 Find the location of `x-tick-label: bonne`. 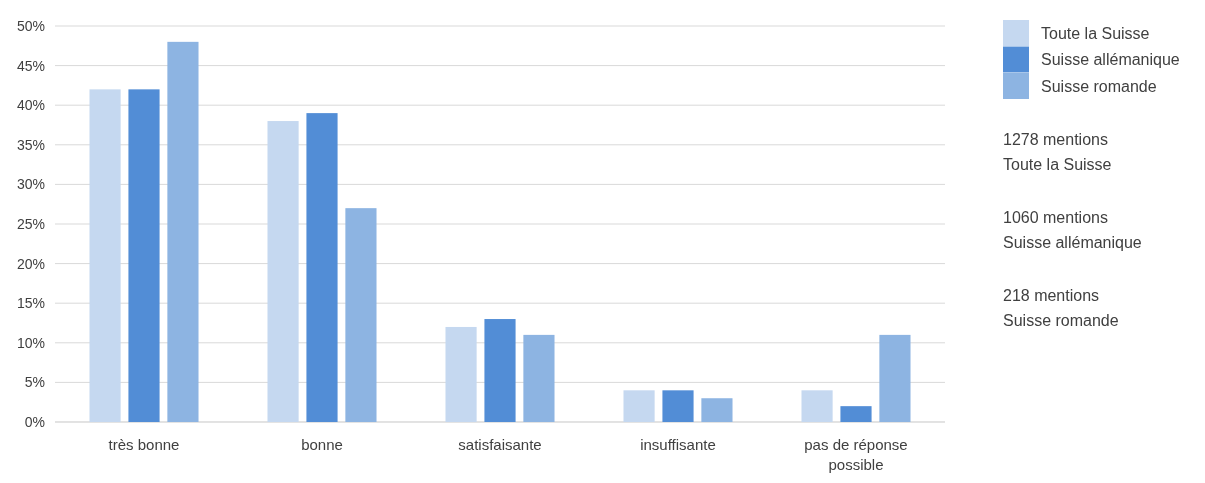

x-tick-label: bonne is located at coordinates (322, 444).